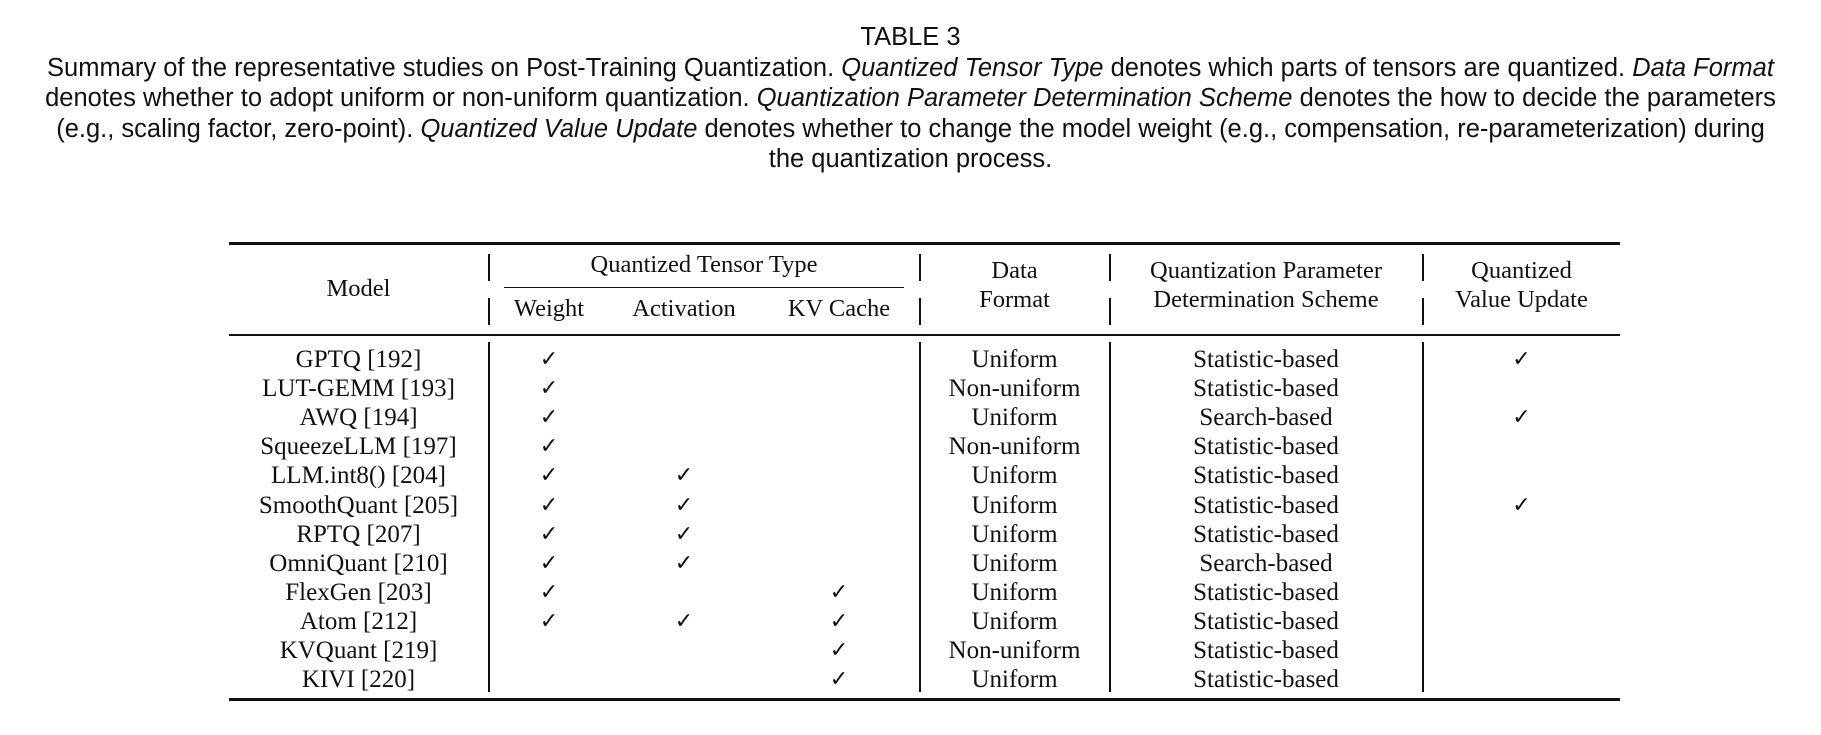 This screenshot has width=1821, height=735. Describe the element at coordinates (358, 288) in the screenshot. I see `header-model: Model` at that location.